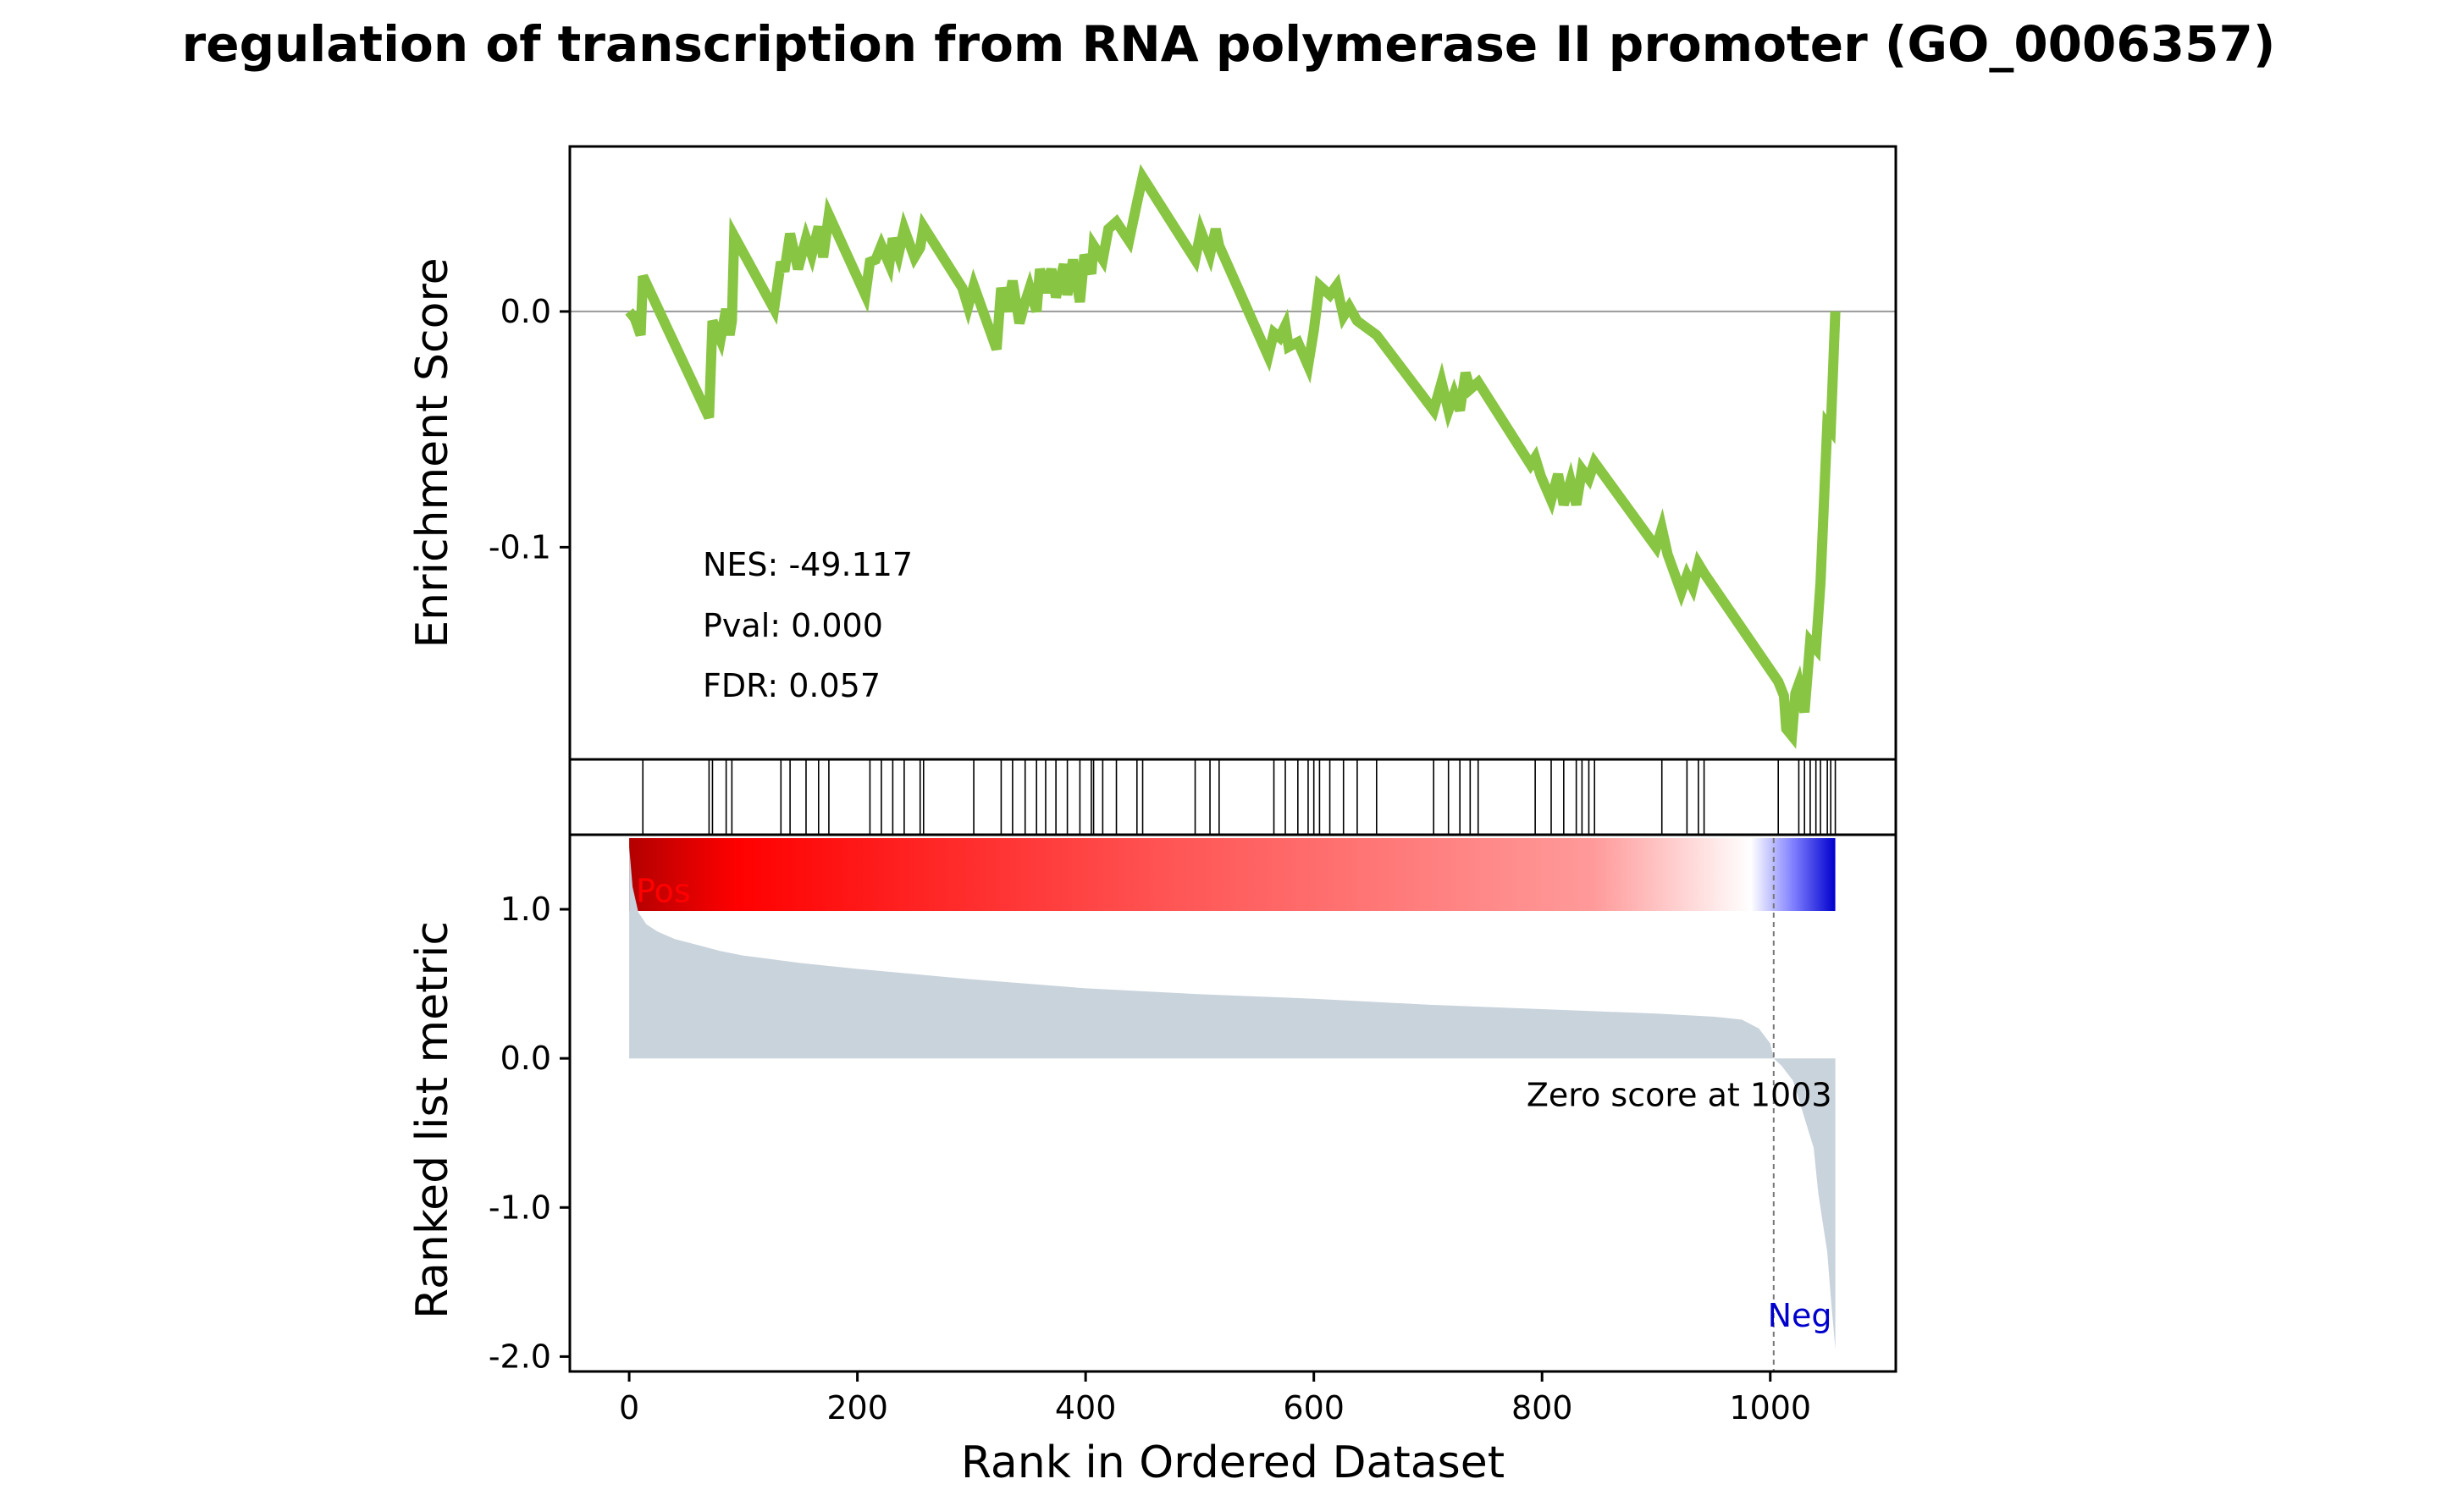  What do you see at coordinates (525, 311) in the screenshot?
I see `es-y-tick-label: 0.0` at bounding box center [525, 311].